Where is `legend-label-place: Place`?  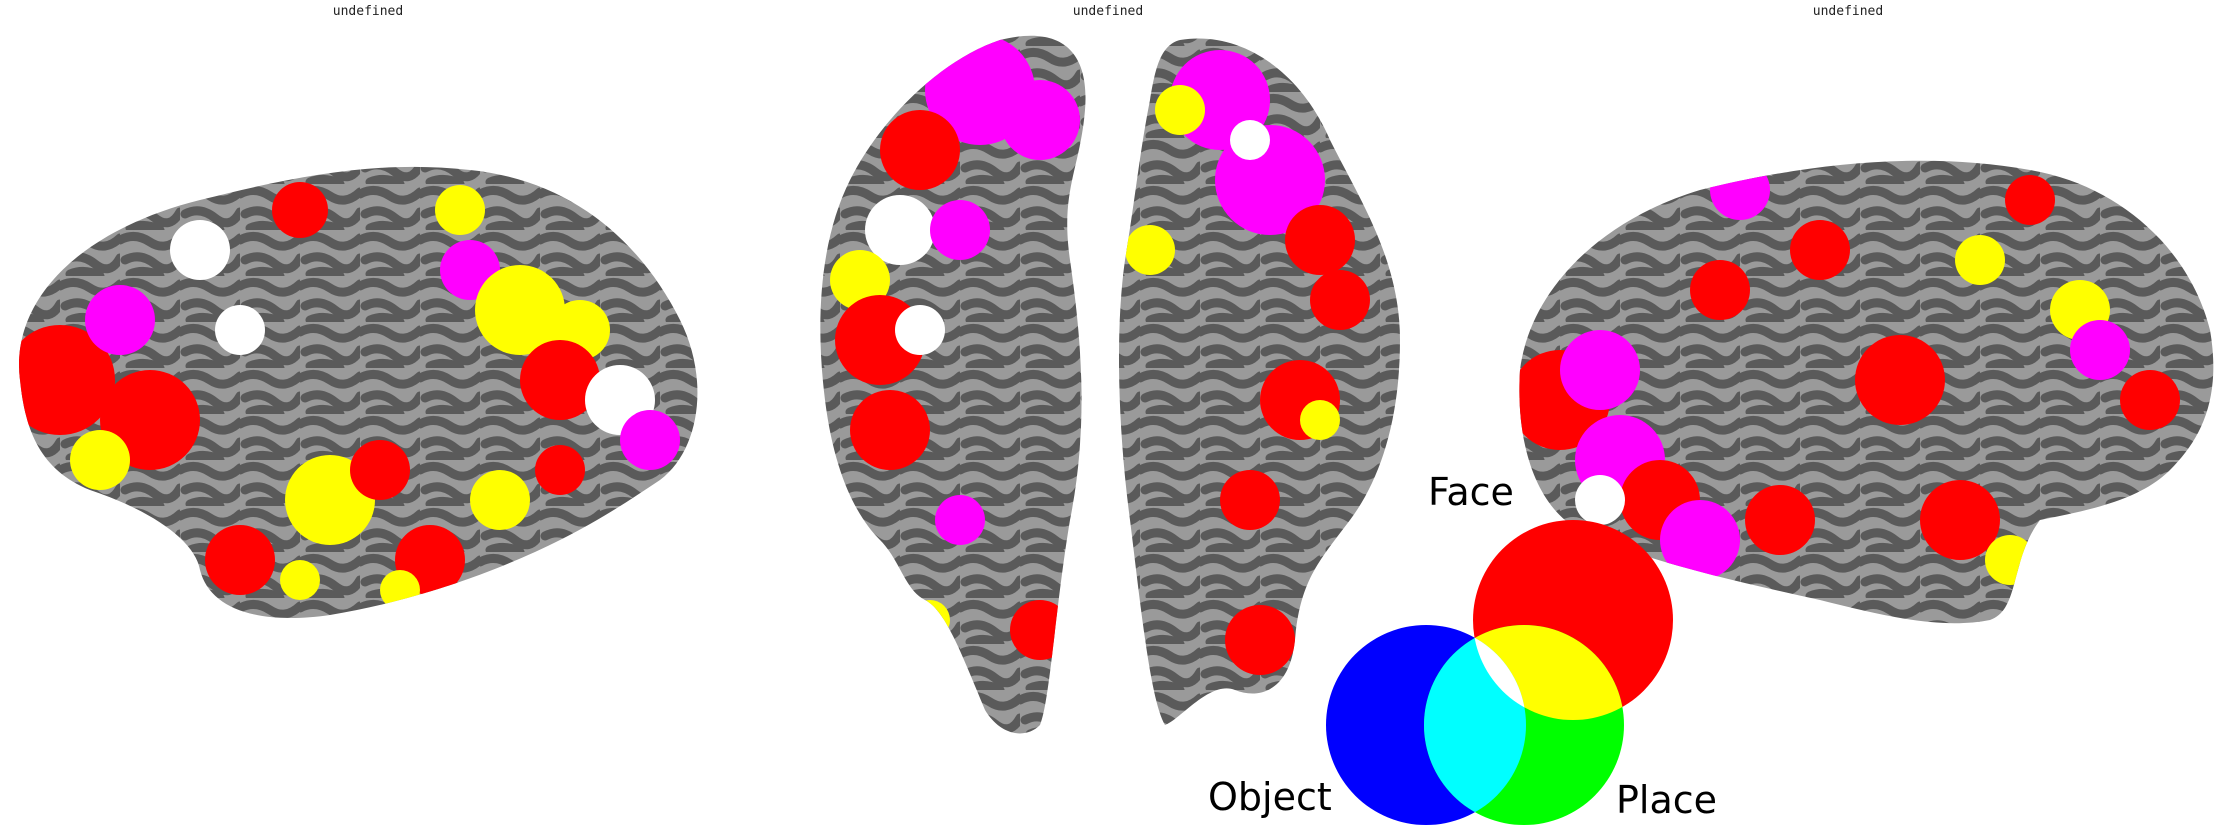
legend-label-place: Place is located at coordinates (1667, 800).